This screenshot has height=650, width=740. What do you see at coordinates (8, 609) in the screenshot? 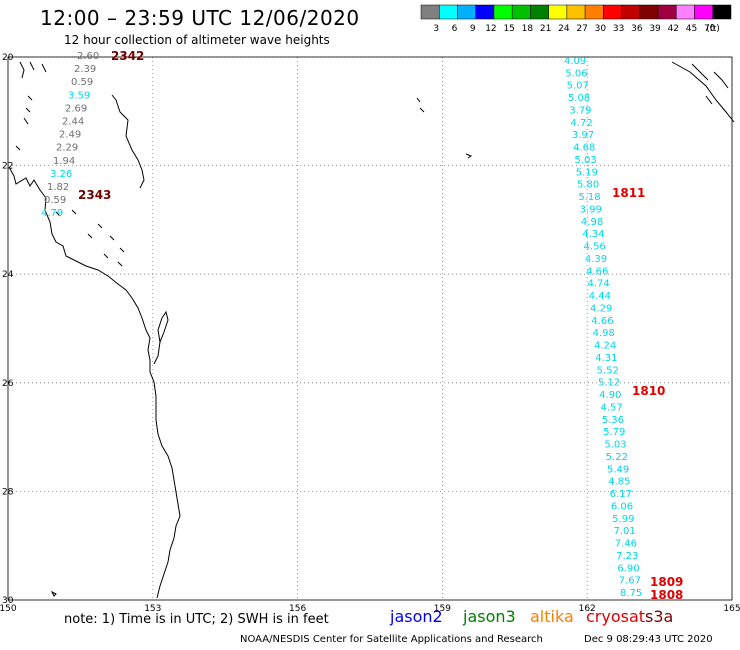
I see `lon-label: 150` at bounding box center [8, 609].